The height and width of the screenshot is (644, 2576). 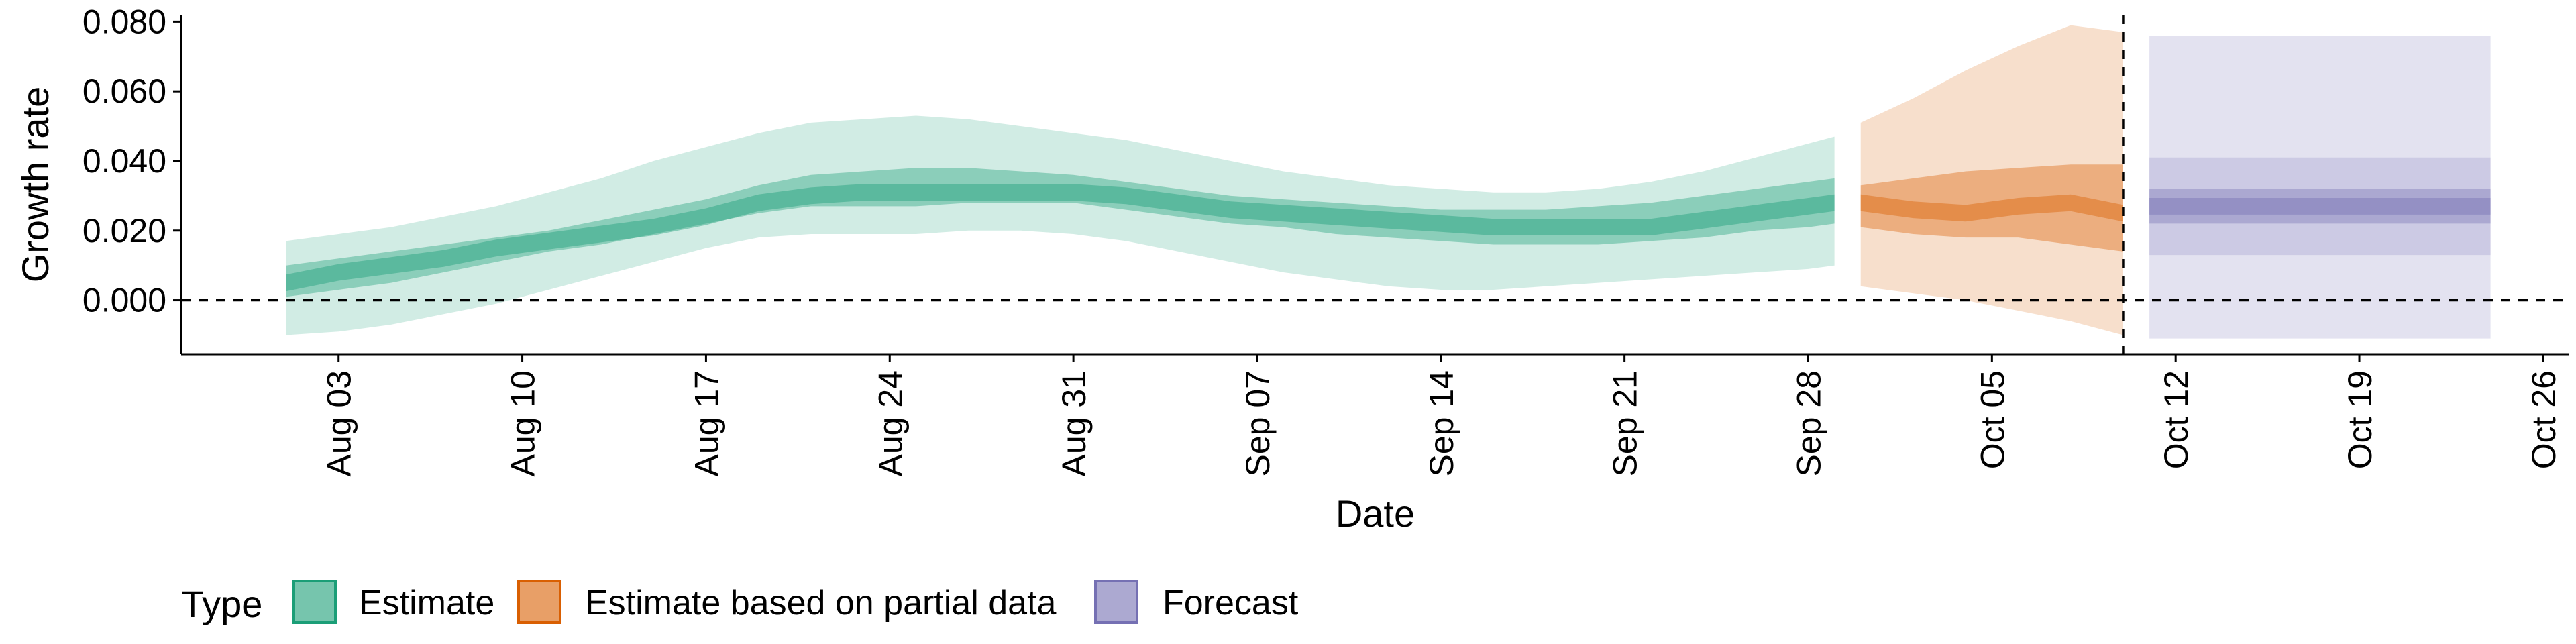 I want to click on x-tick-label: Aug 03, so click(x=339, y=423).